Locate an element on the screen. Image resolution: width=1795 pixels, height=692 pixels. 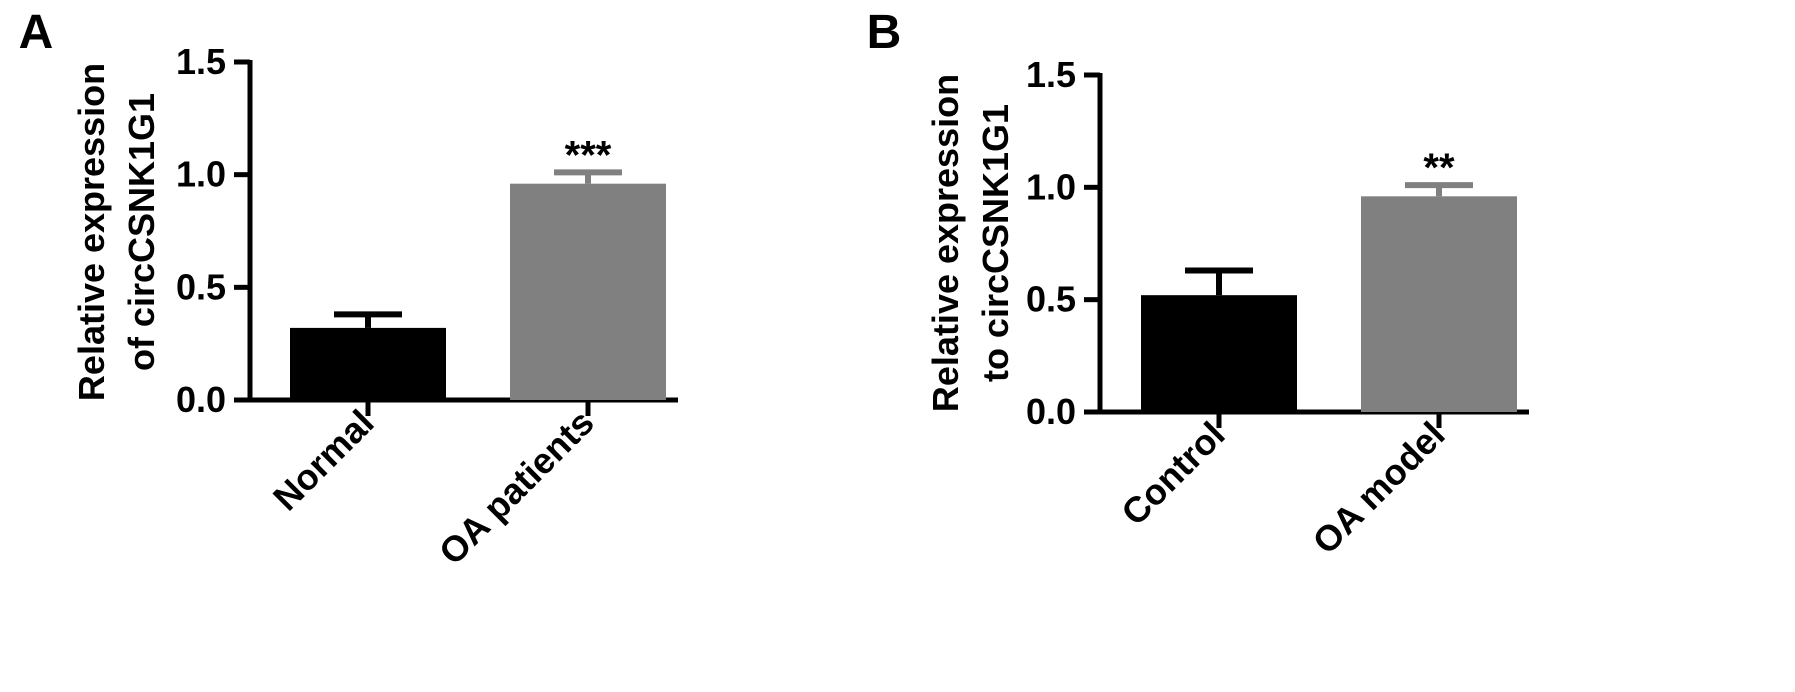
significance-mark: *** is located at coordinates (588, 155).